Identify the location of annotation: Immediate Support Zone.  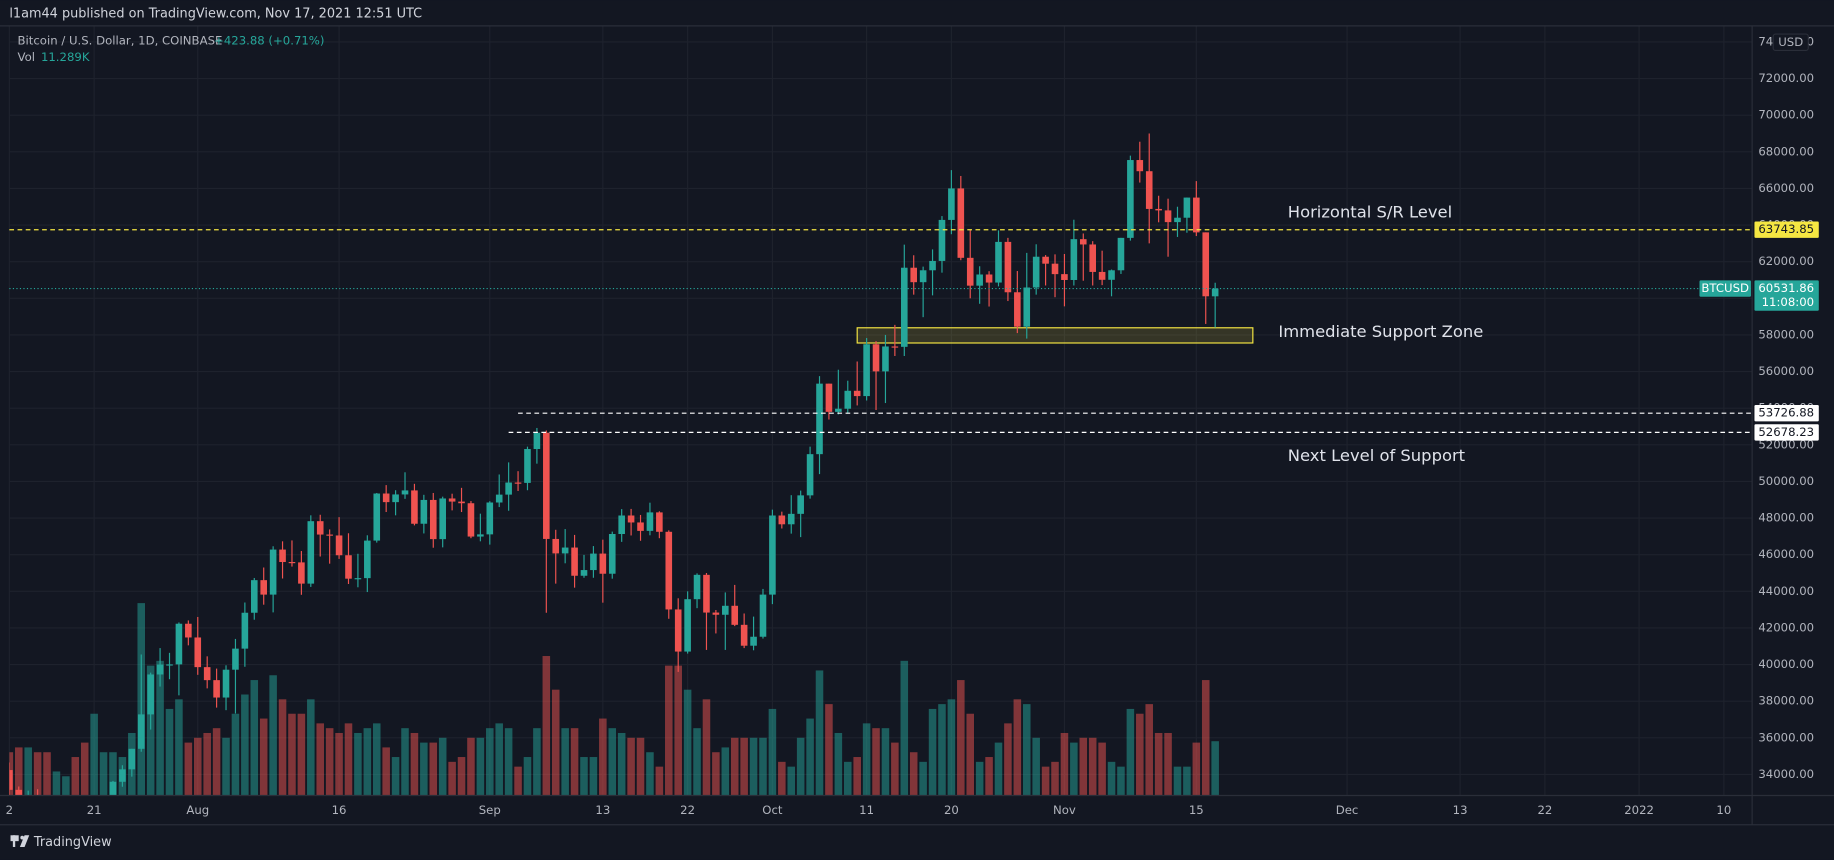
(1380, 331).